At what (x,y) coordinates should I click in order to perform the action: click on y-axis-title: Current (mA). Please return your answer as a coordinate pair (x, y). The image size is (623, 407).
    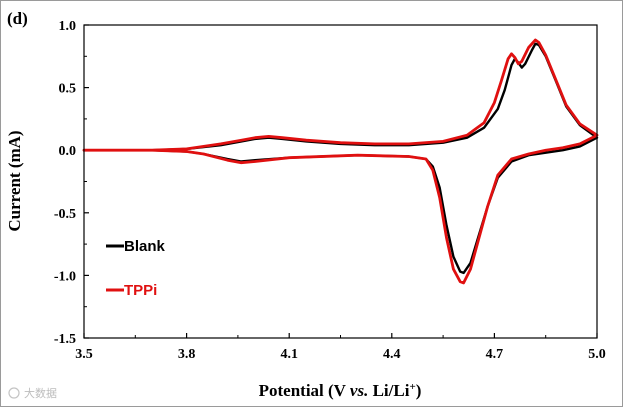
    Looking at the image, I should click on (14, 180).